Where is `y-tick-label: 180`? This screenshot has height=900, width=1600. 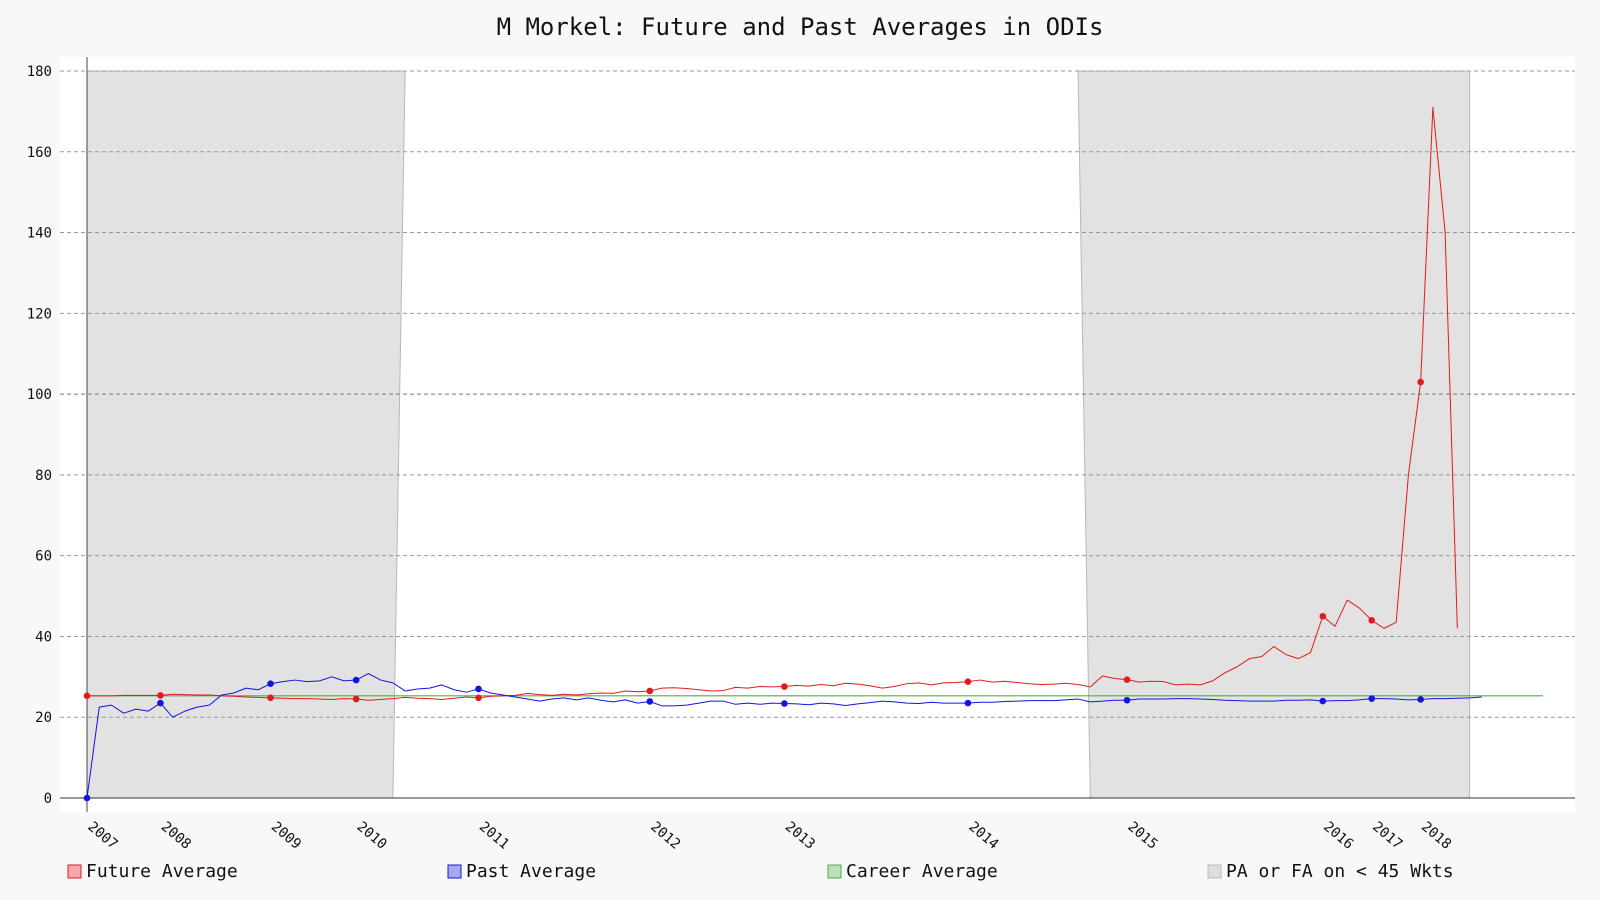
y-tick-label: 180 is located at coordinates (39, 72).